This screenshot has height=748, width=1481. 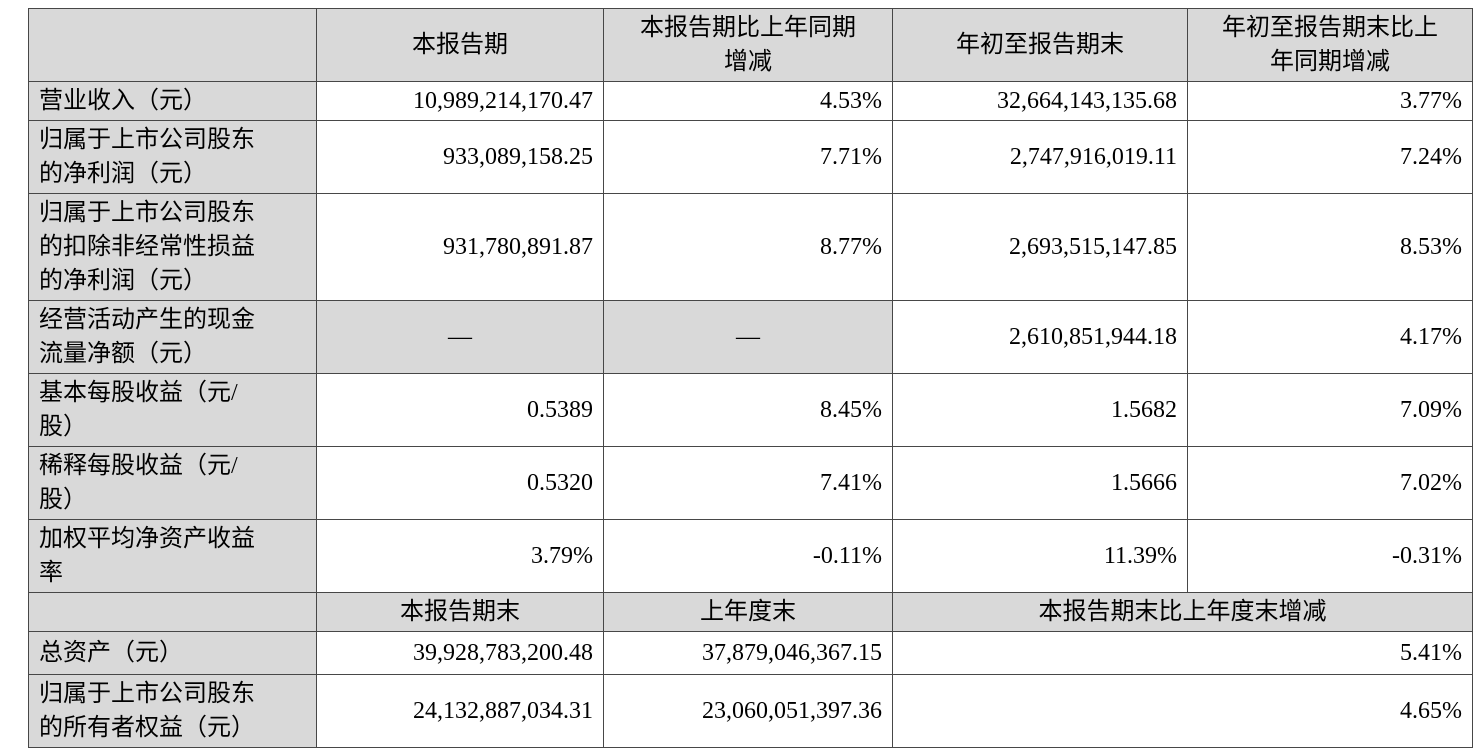 I want to click on cell-ytd-change: 7.02%, so click(x=1330, y=483).